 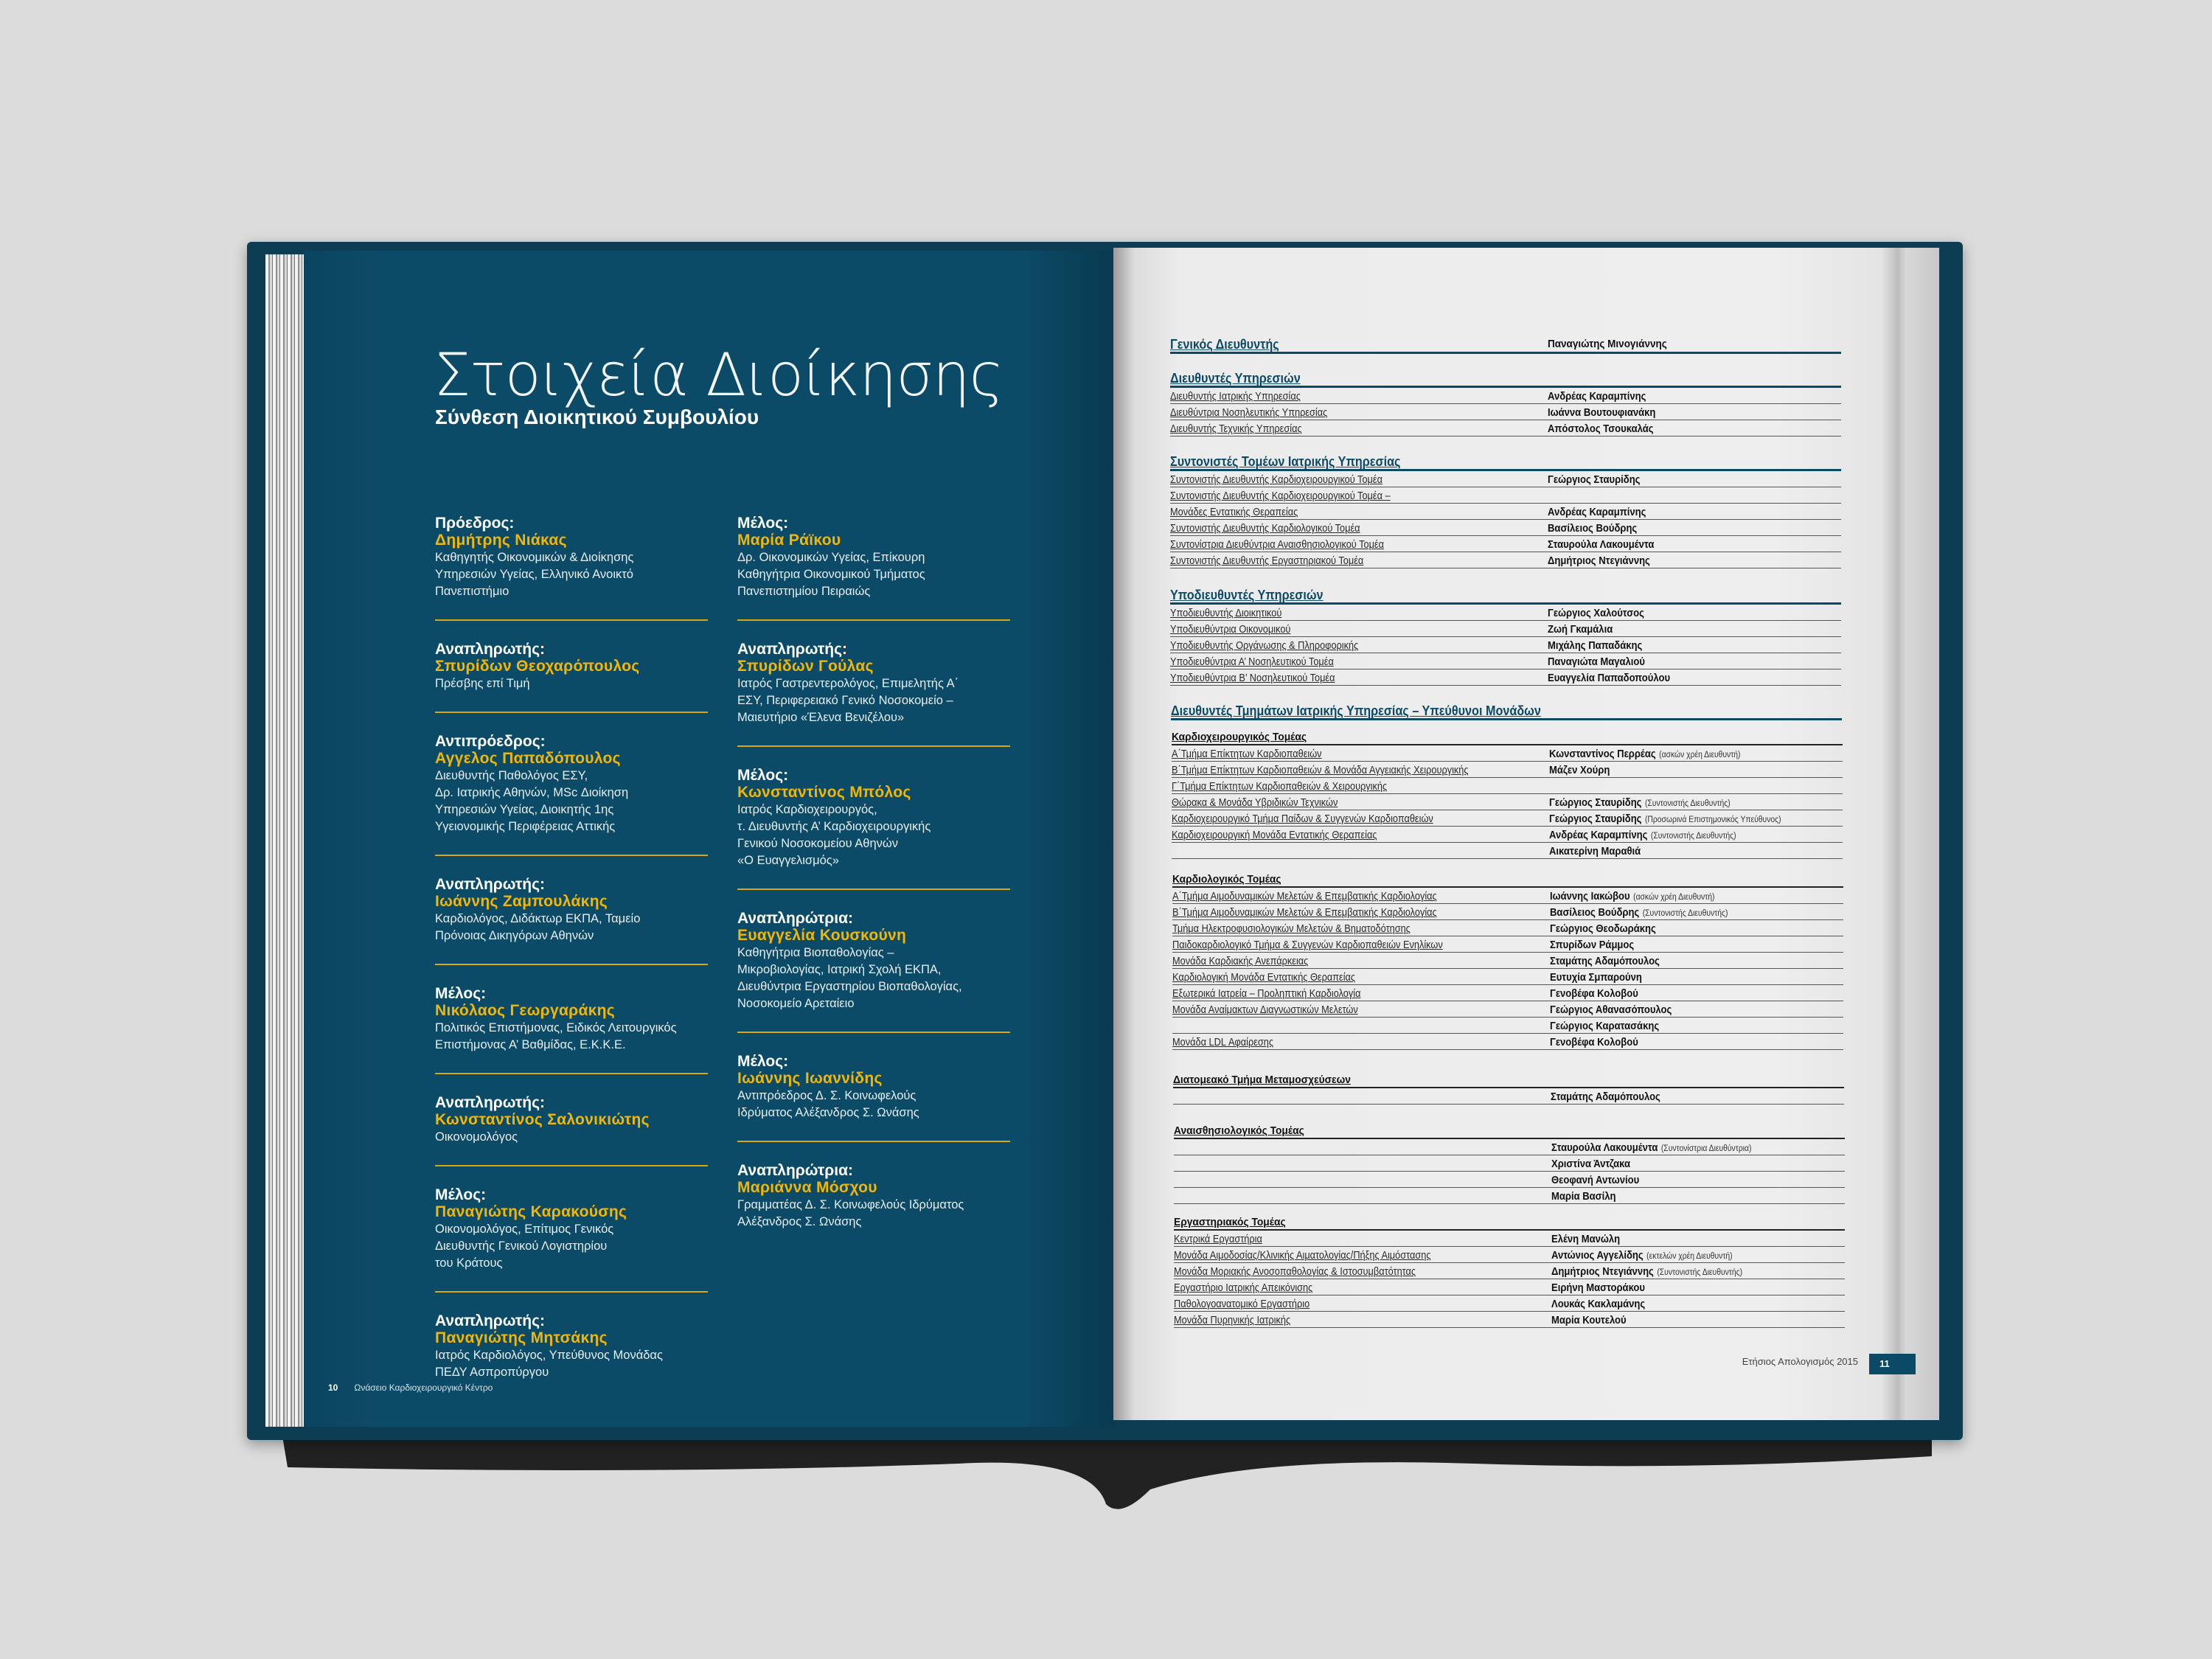 I want to click on member-name: Σπυρίδων Γούλας, so click(x=805, y=666).